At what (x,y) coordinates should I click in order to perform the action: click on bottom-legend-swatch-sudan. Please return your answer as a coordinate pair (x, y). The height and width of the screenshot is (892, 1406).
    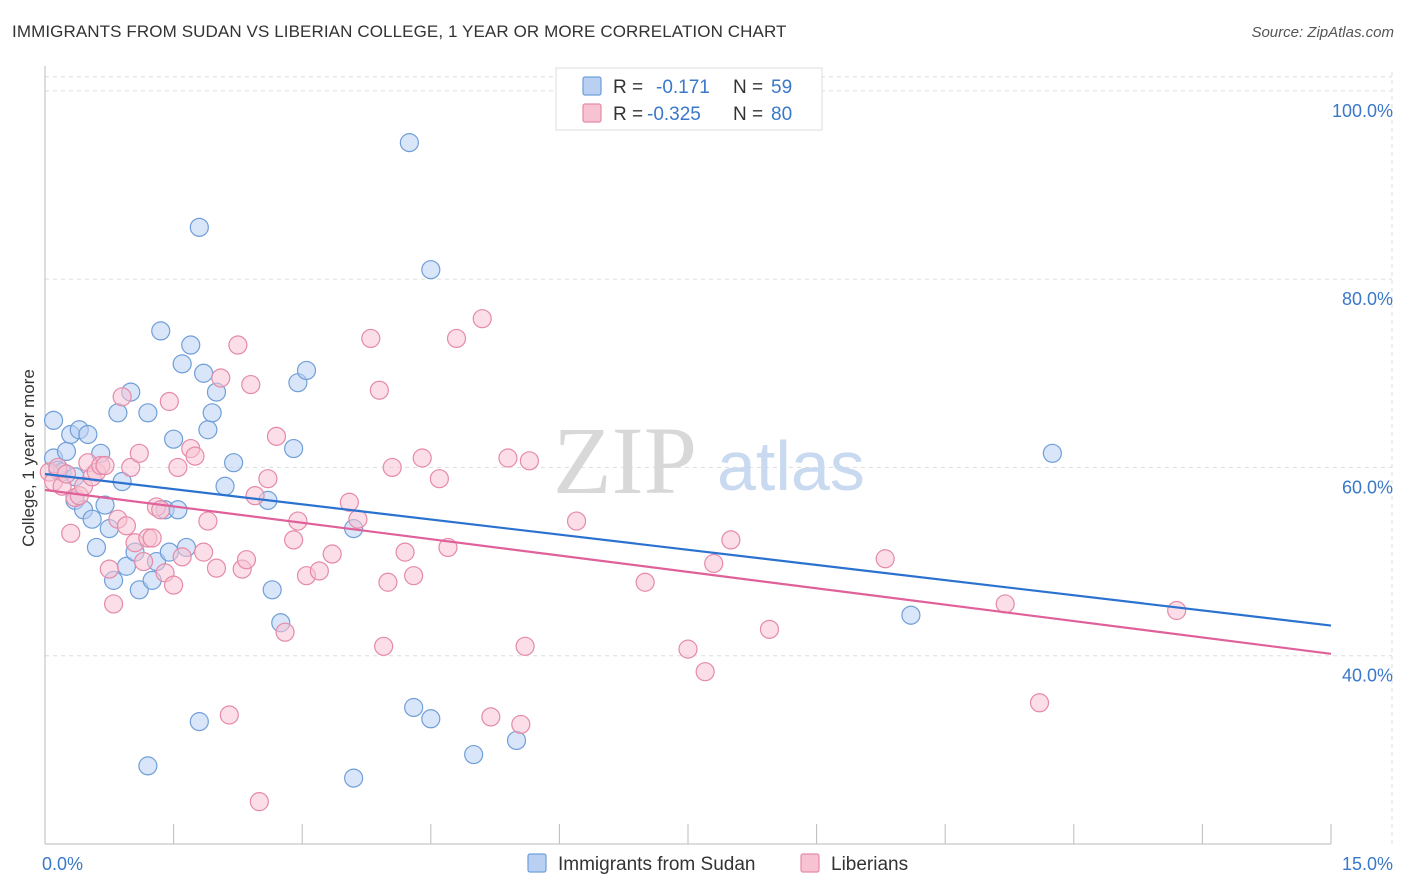
    Looking at the image, I should click on (537, 863).